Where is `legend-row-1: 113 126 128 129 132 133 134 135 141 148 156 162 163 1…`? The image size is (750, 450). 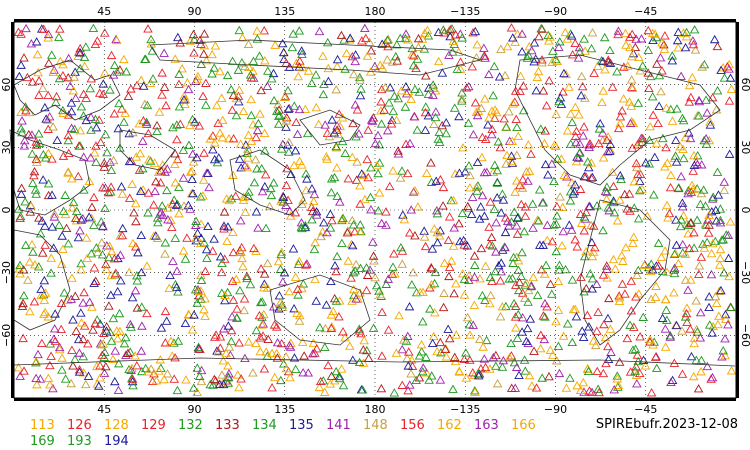
legend-row-1: 113 126 128 129 132 133 134 135 141 148 156 162 163 1… is located at coordinates (375, 426).